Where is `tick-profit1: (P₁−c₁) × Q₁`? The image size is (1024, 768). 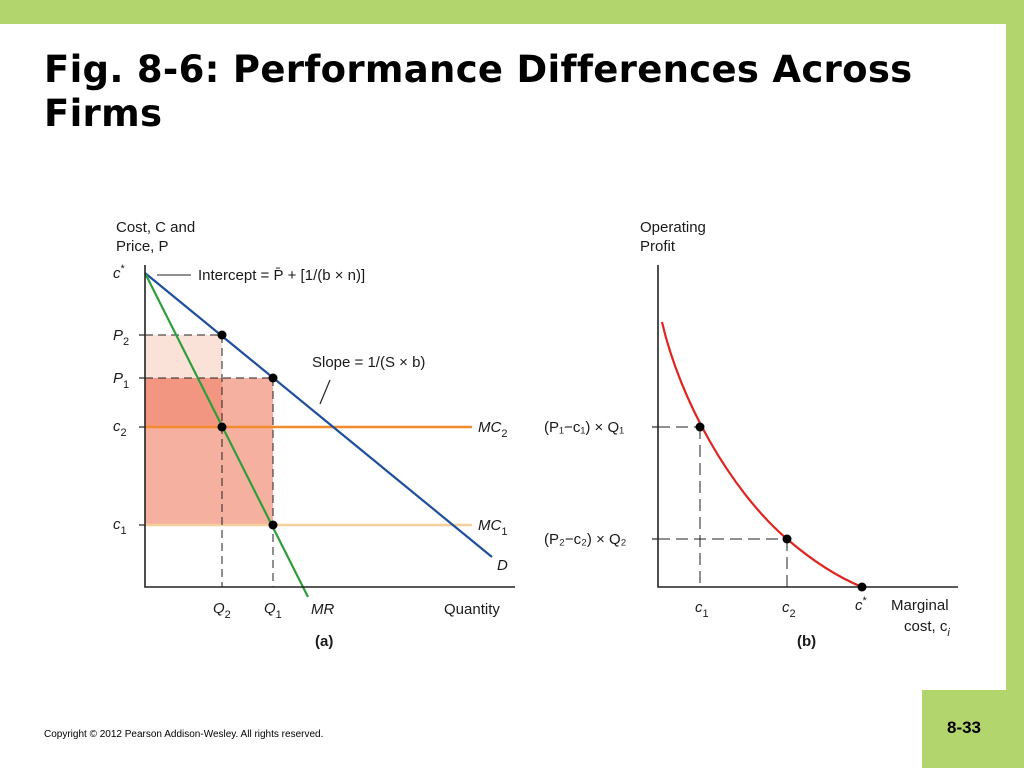 tick-profit1: (P₁−c₁) × Q₁ is located at coordinates (584, 427).